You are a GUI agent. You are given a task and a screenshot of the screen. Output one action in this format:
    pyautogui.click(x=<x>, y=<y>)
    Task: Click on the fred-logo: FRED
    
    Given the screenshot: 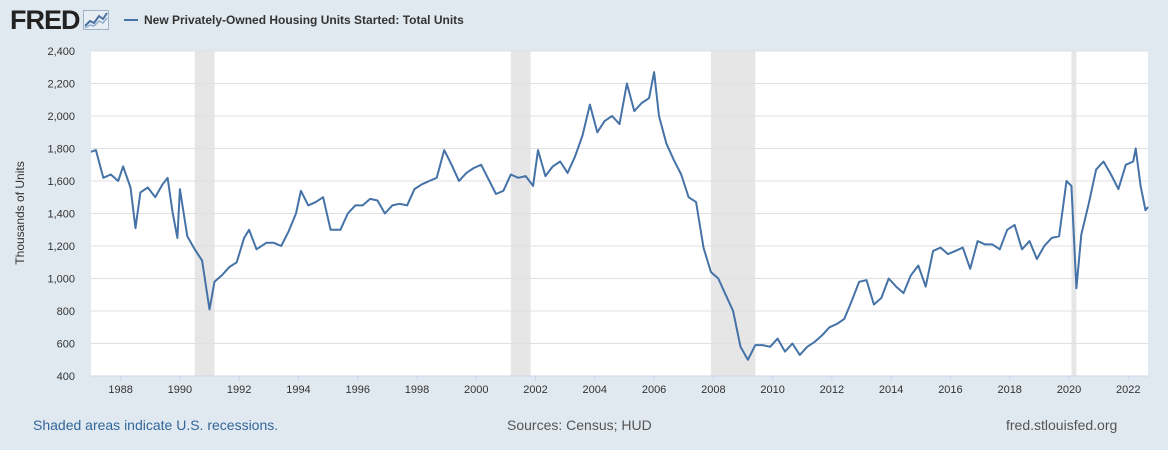 What is the action you would take?
    pyautogui.click(x=59, y=20)
    